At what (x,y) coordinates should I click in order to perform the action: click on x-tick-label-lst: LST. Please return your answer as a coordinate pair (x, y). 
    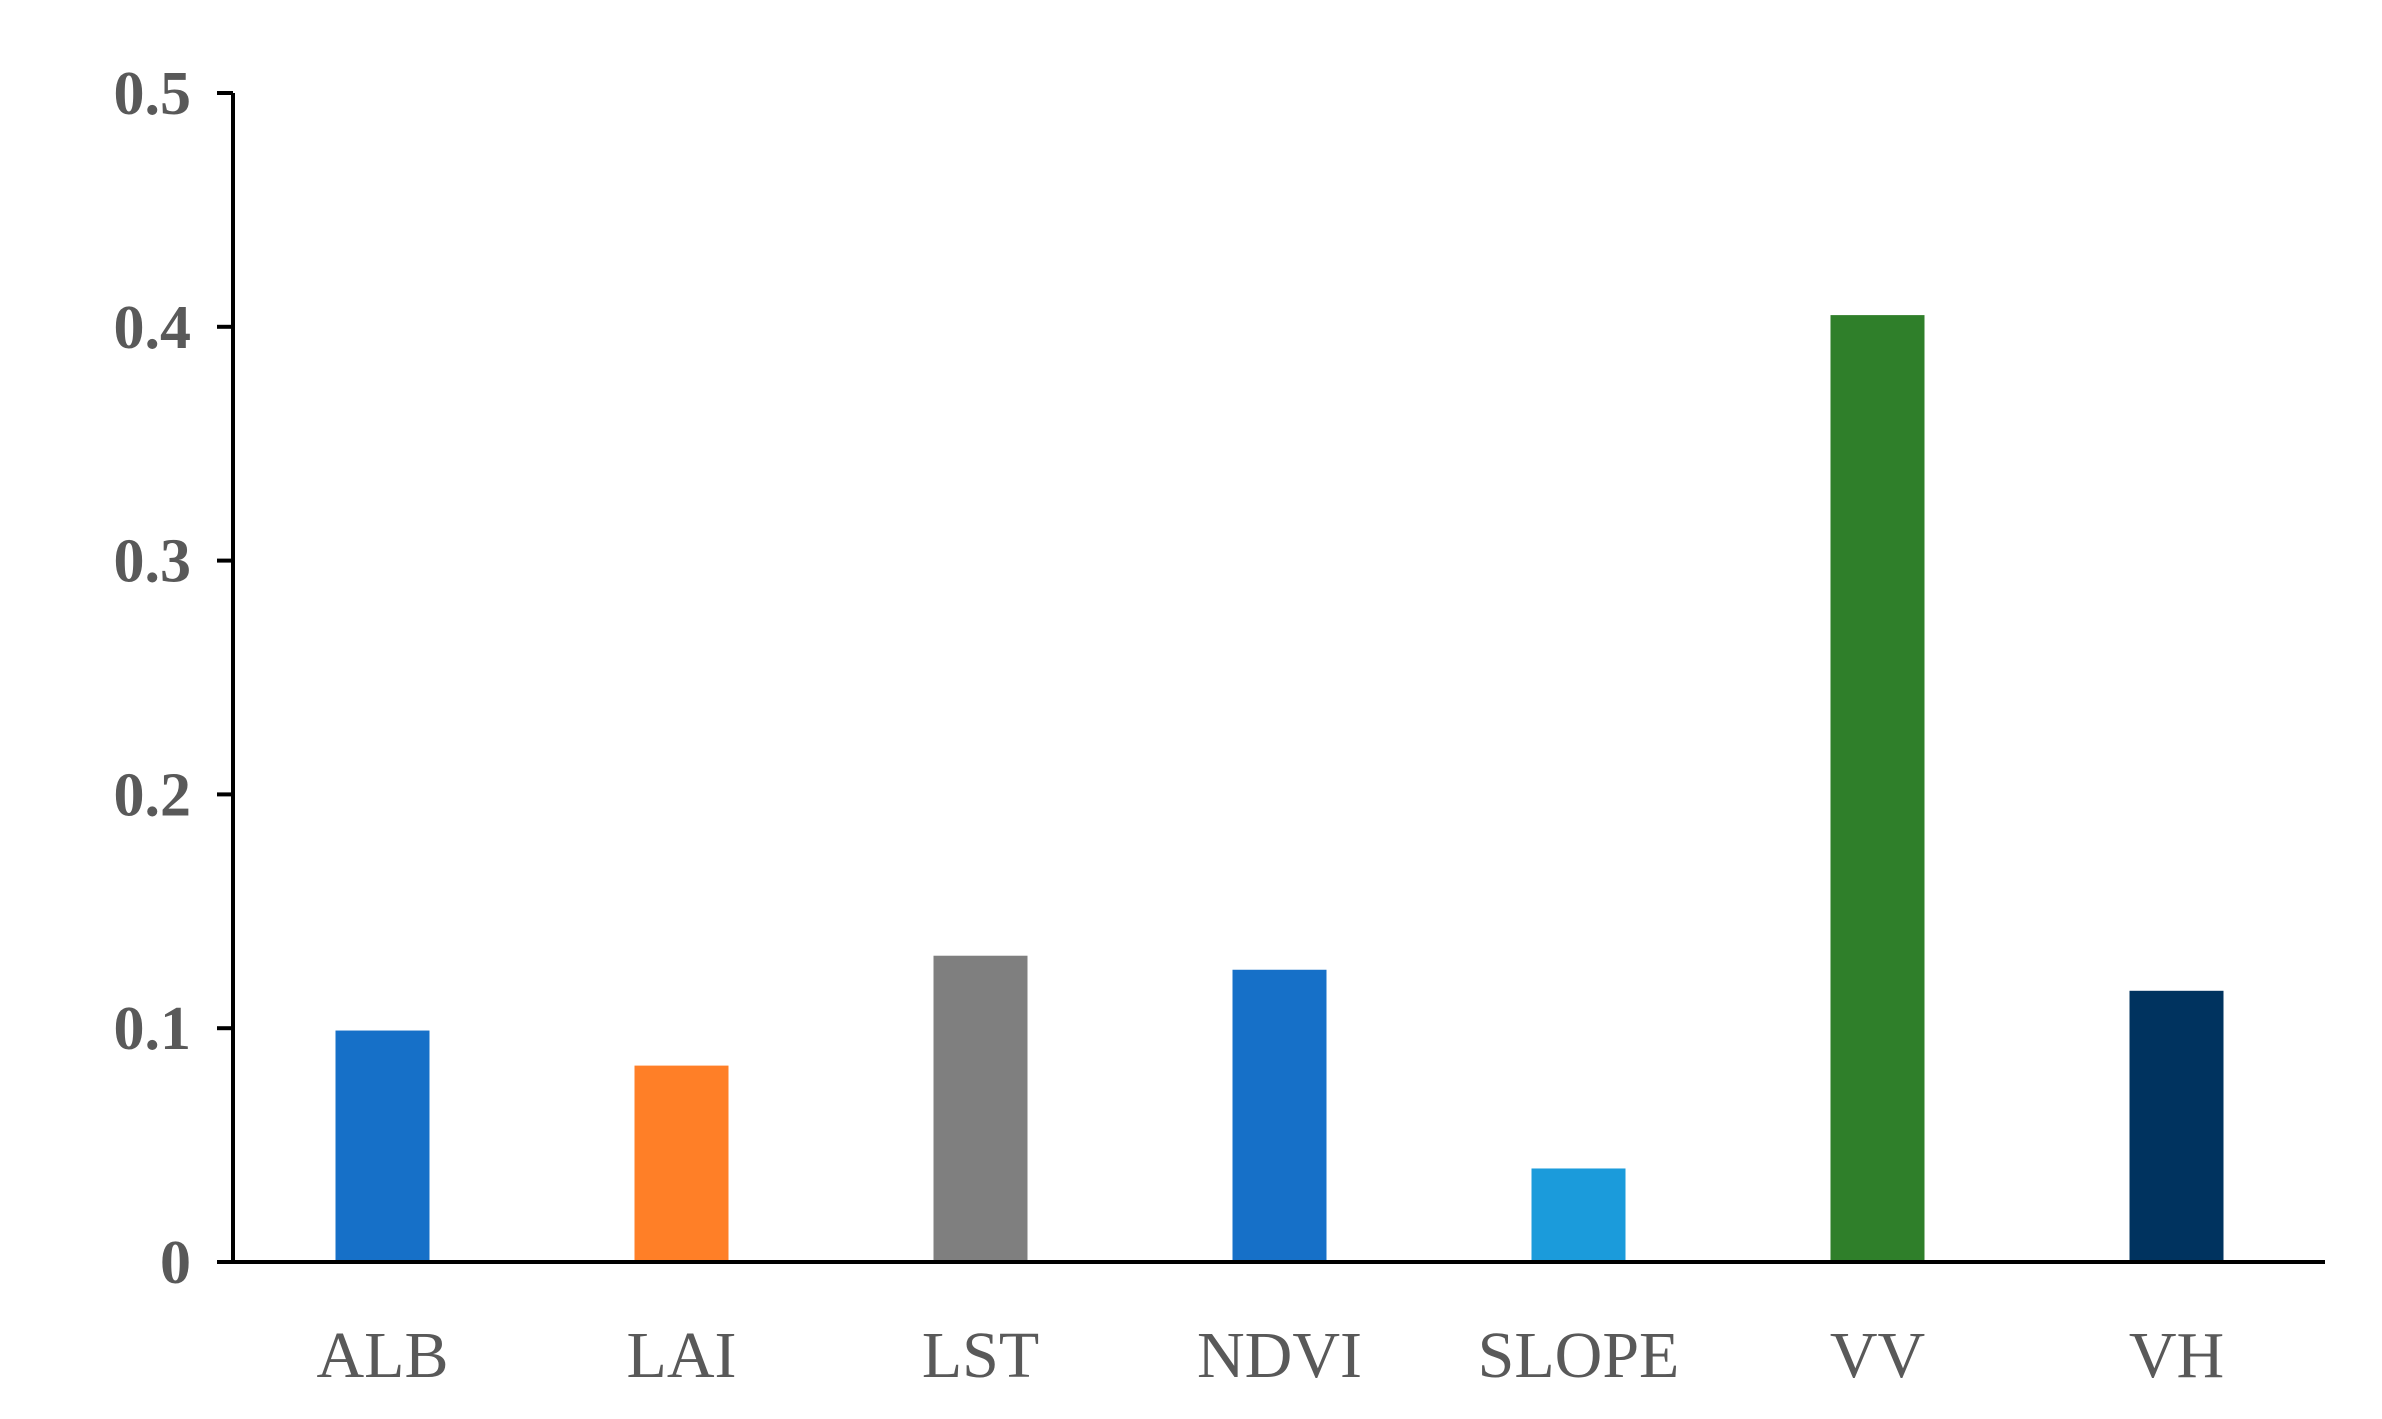
    Looking at the image, I should click on (980, 1355).